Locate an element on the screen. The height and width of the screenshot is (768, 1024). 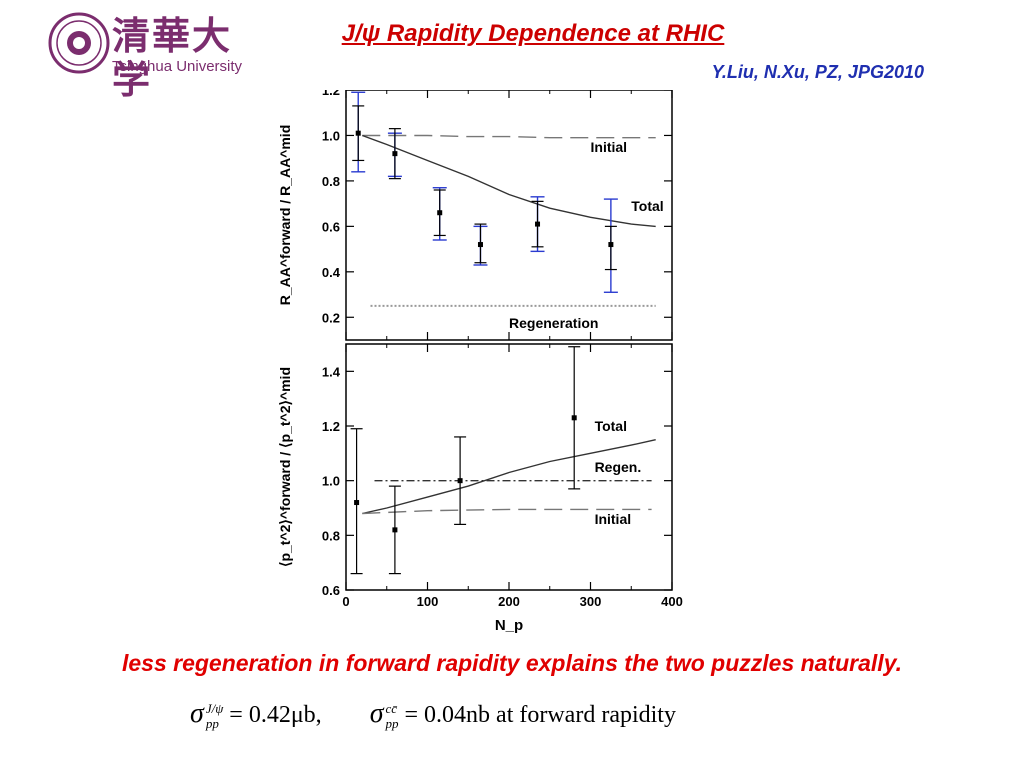
panel1-curve-initial is located at coordinates (509, 136).